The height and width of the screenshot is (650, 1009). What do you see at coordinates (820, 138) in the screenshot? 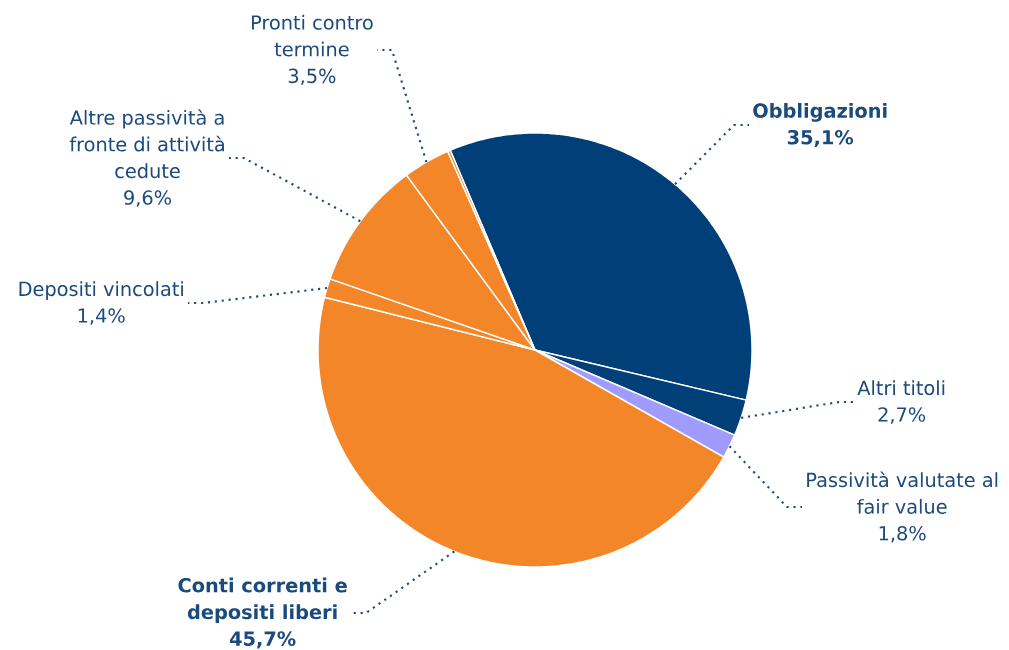
I see `data-label: 35,1%` at bounding box center [820, 138].